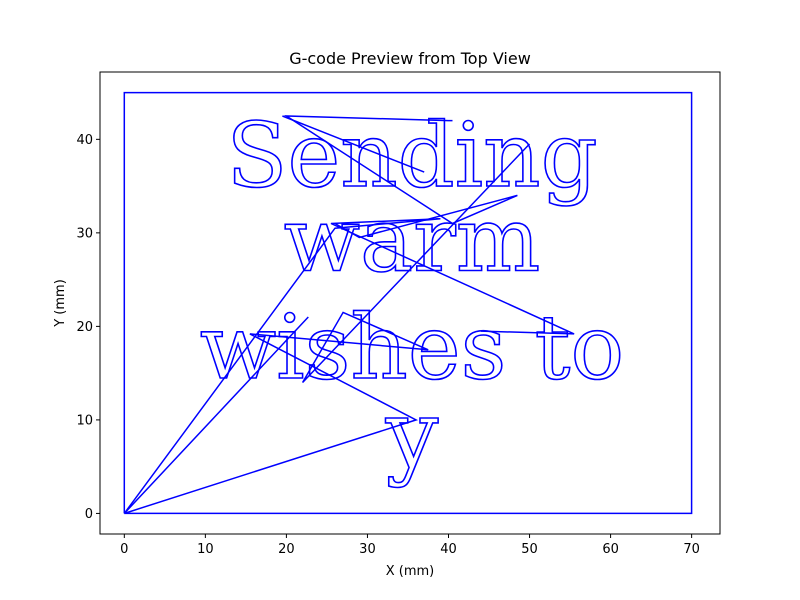  I want to click on x-tick-label: 10, so click(205, 549).